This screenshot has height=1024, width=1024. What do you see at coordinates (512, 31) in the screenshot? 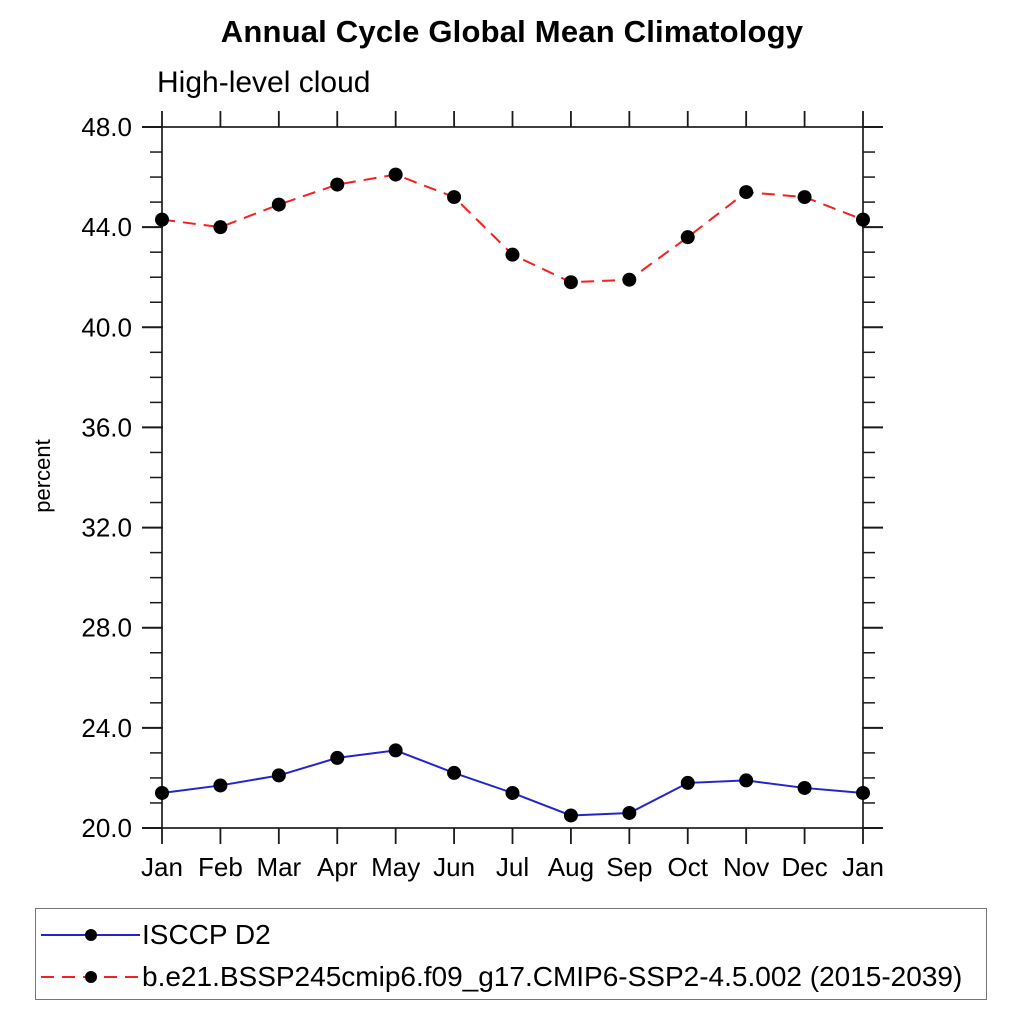
I see `chart-title: Annual Cycle Global Mean Climatology` at bounding box center [512, 31].